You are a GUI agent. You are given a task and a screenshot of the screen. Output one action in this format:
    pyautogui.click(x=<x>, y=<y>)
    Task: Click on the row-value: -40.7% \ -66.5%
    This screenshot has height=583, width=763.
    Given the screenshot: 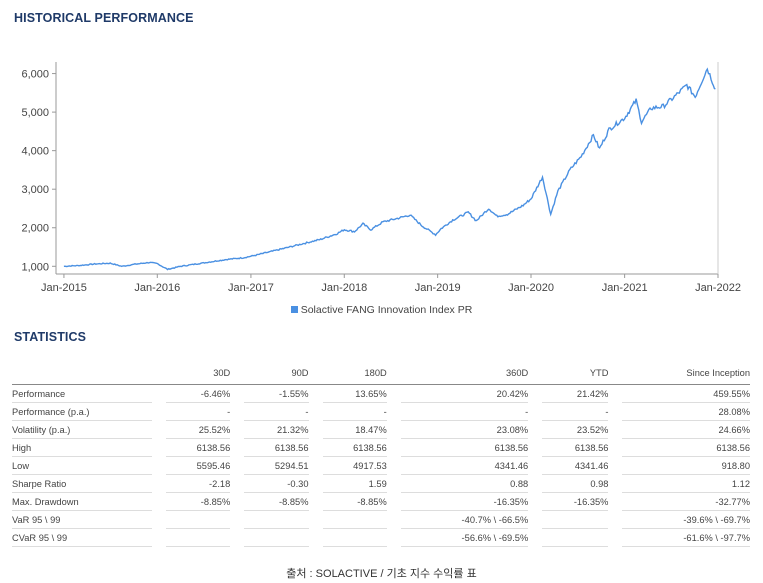 What is the action you would take?
    pyautogui.click(x=464, y=519)
    